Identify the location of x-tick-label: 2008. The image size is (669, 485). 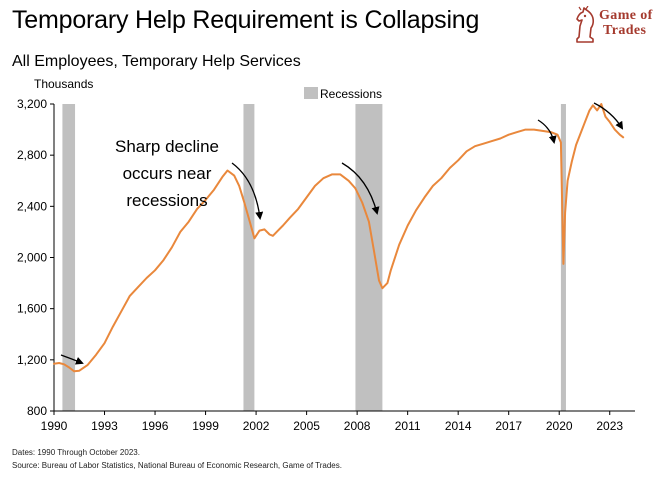
(357, 426).